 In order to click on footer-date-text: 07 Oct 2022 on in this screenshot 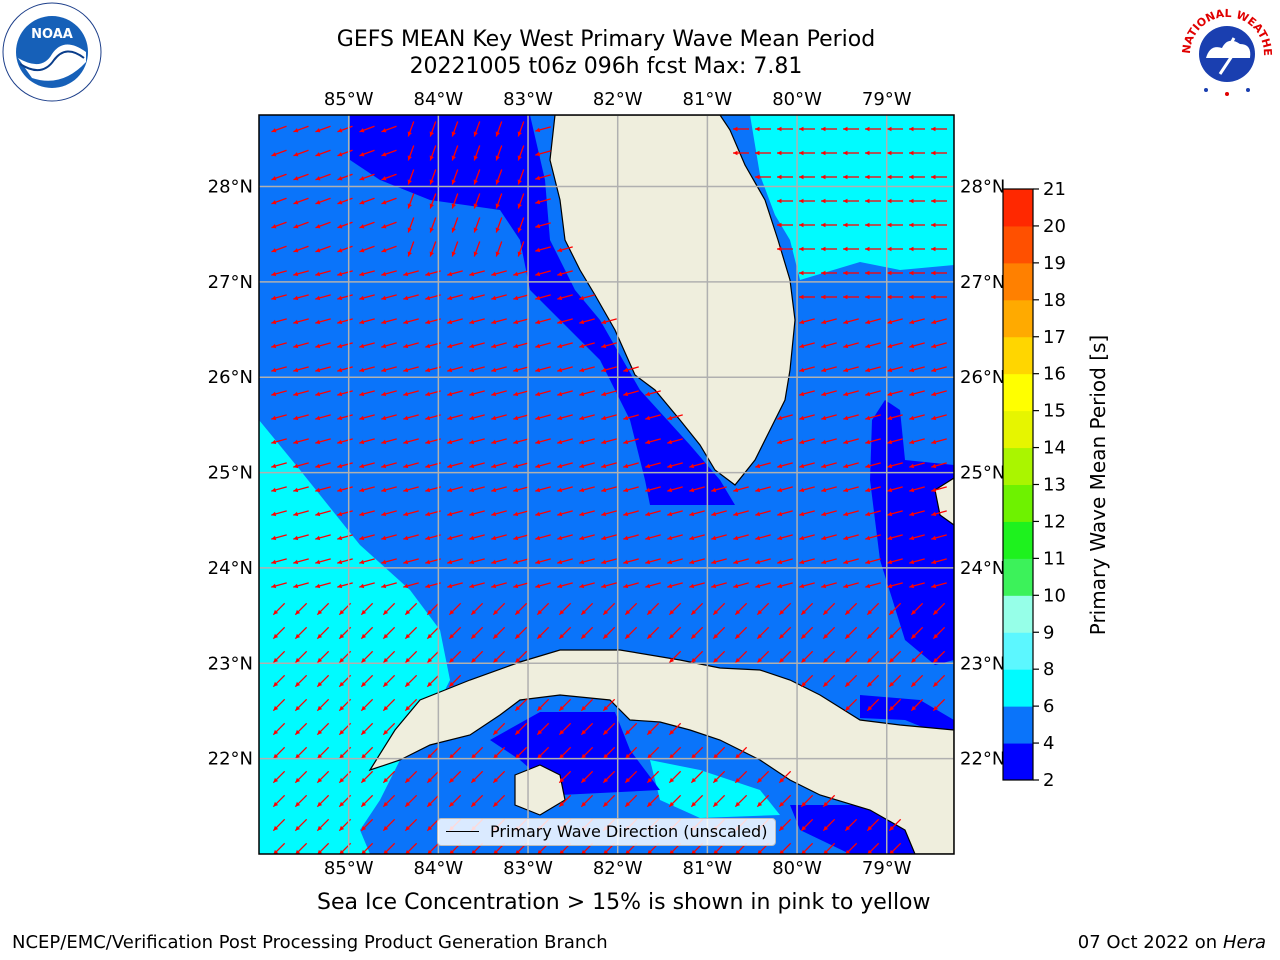, I will do `click(1150, 942)`.